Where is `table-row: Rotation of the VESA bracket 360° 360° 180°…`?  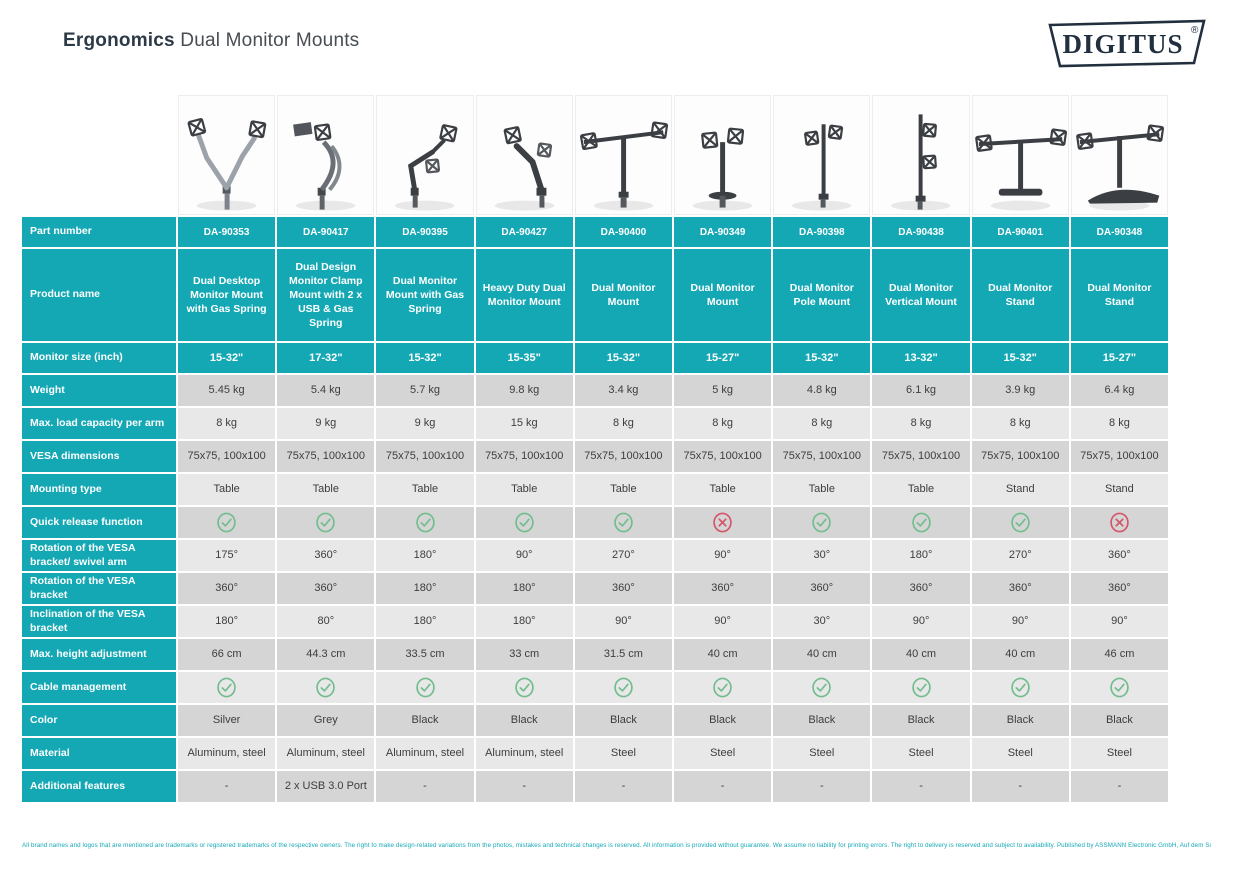 table-row: Rotation of the VESA bracket 360° 360° 180°… is located at coordinates (595, 588).